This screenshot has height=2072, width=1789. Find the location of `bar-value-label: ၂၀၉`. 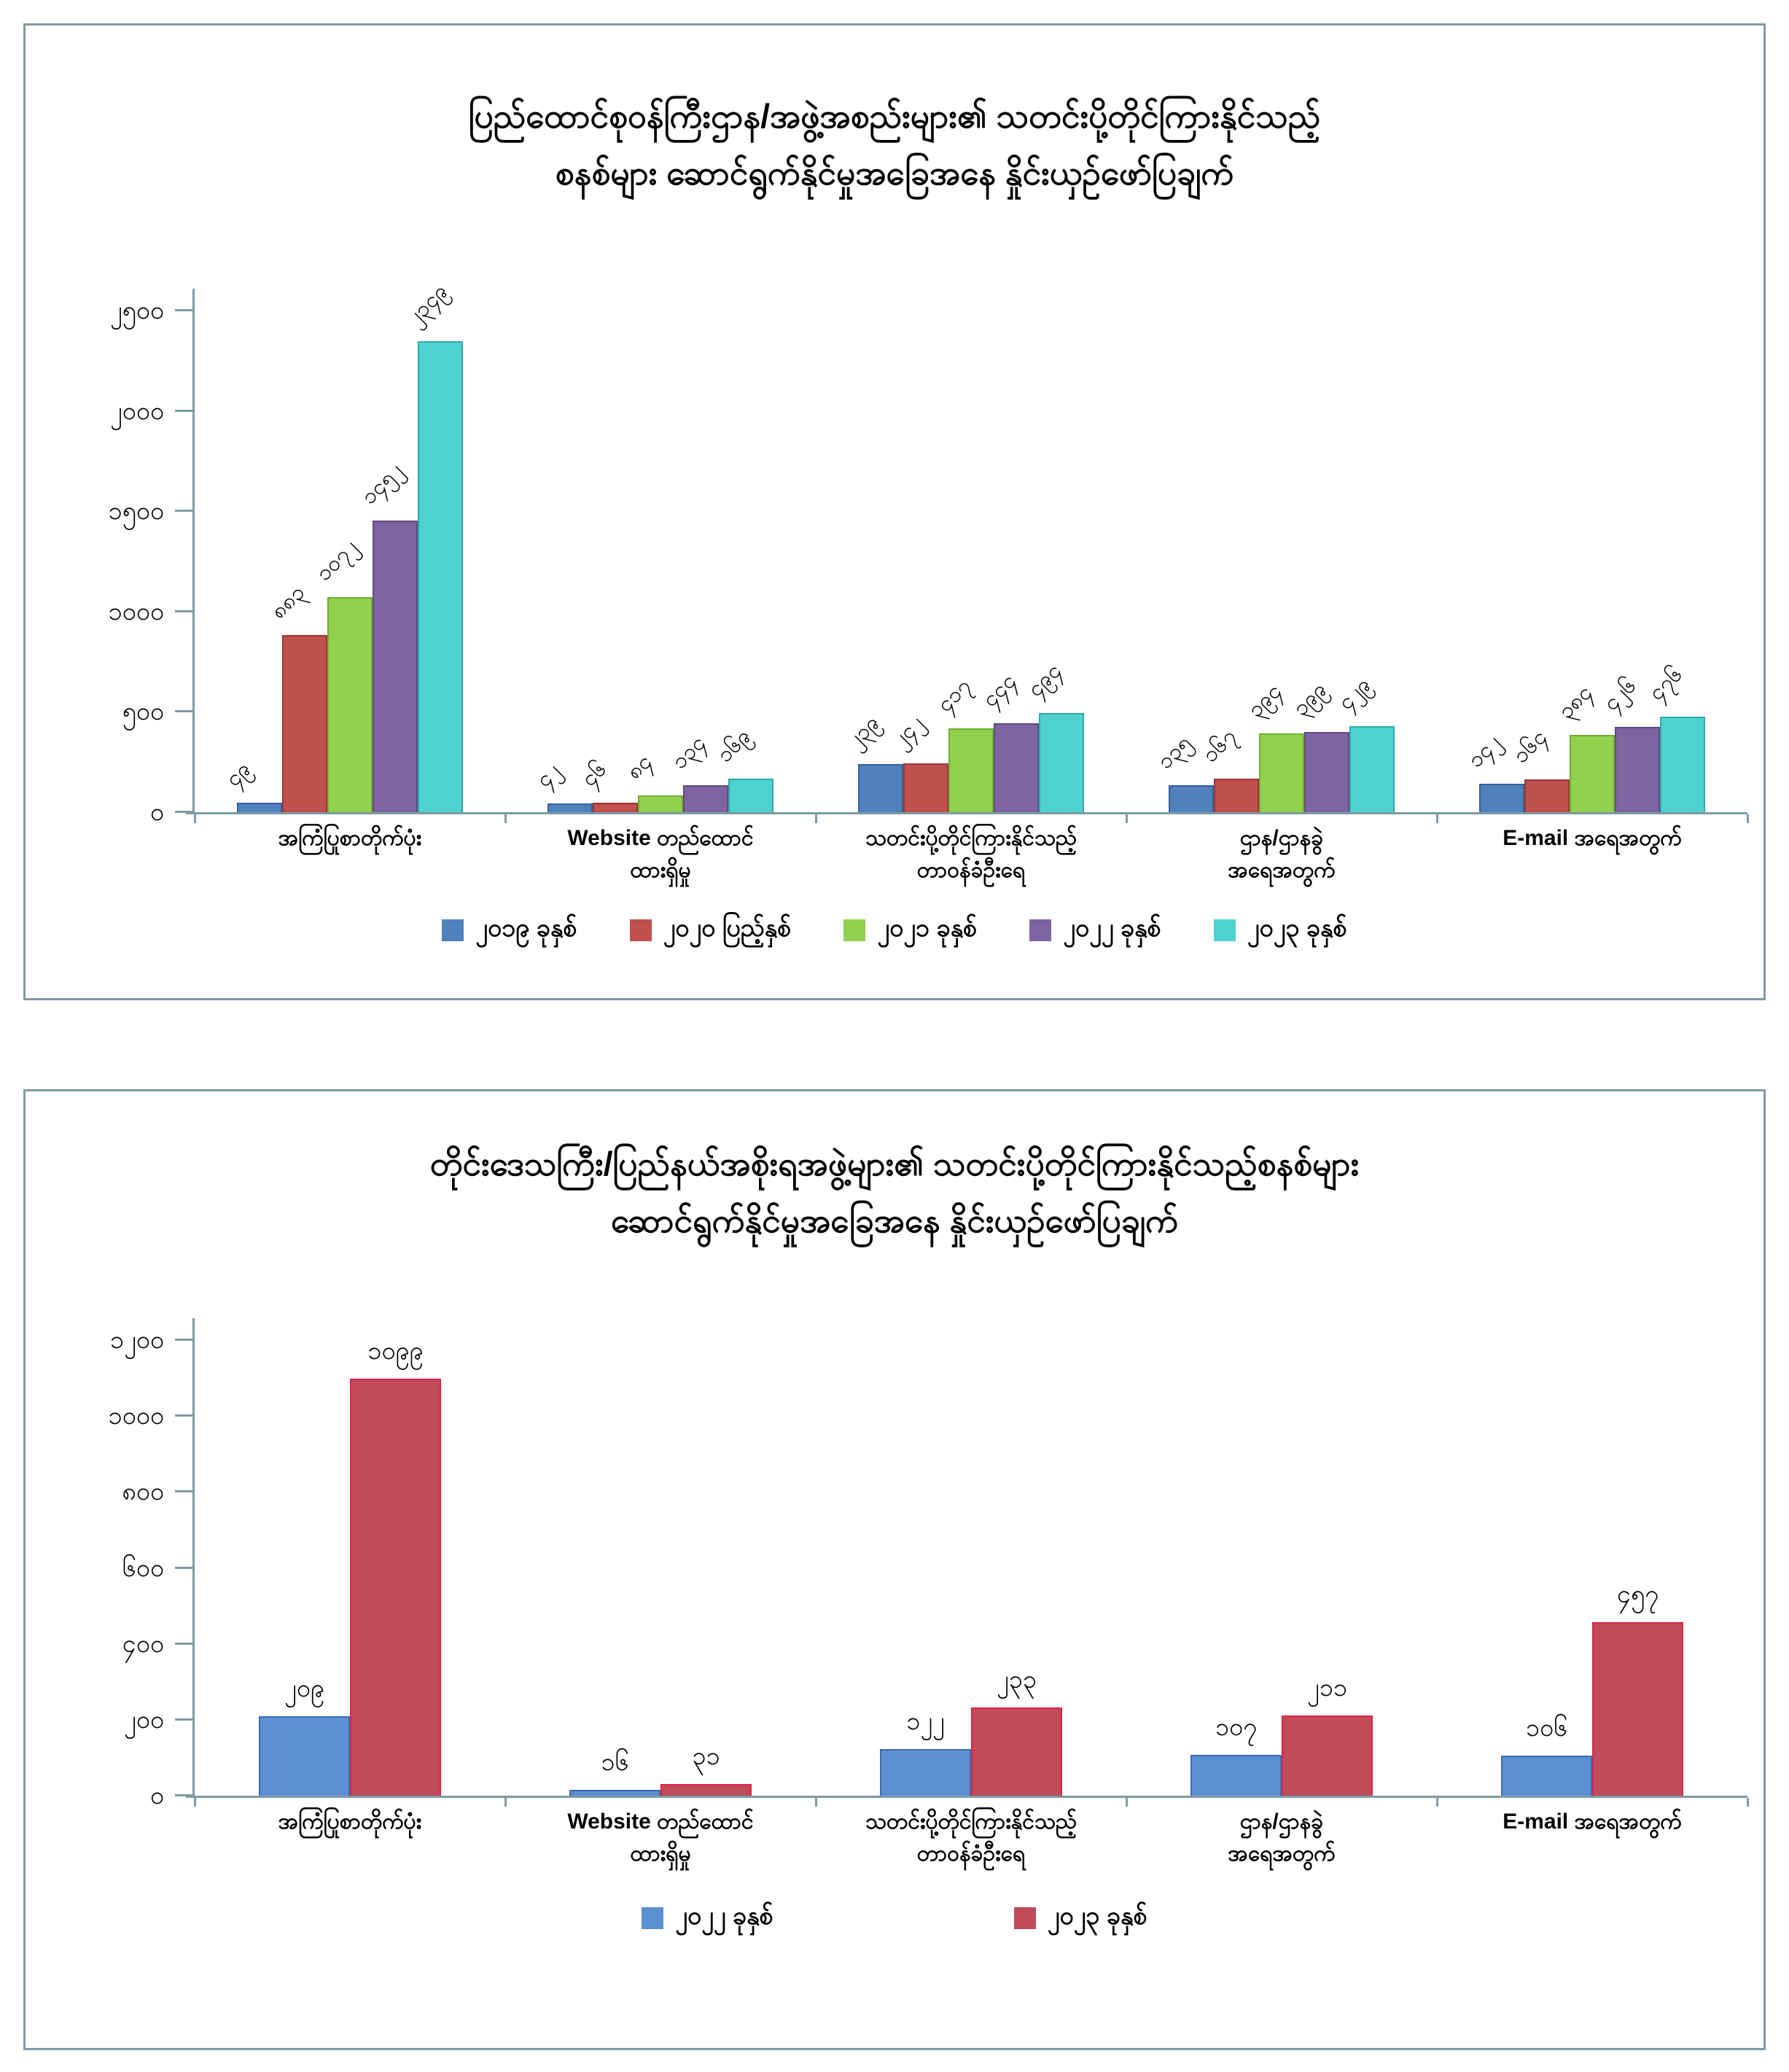

bar-value-label: ၂၀၉ is located at coordinates (304, 1689).